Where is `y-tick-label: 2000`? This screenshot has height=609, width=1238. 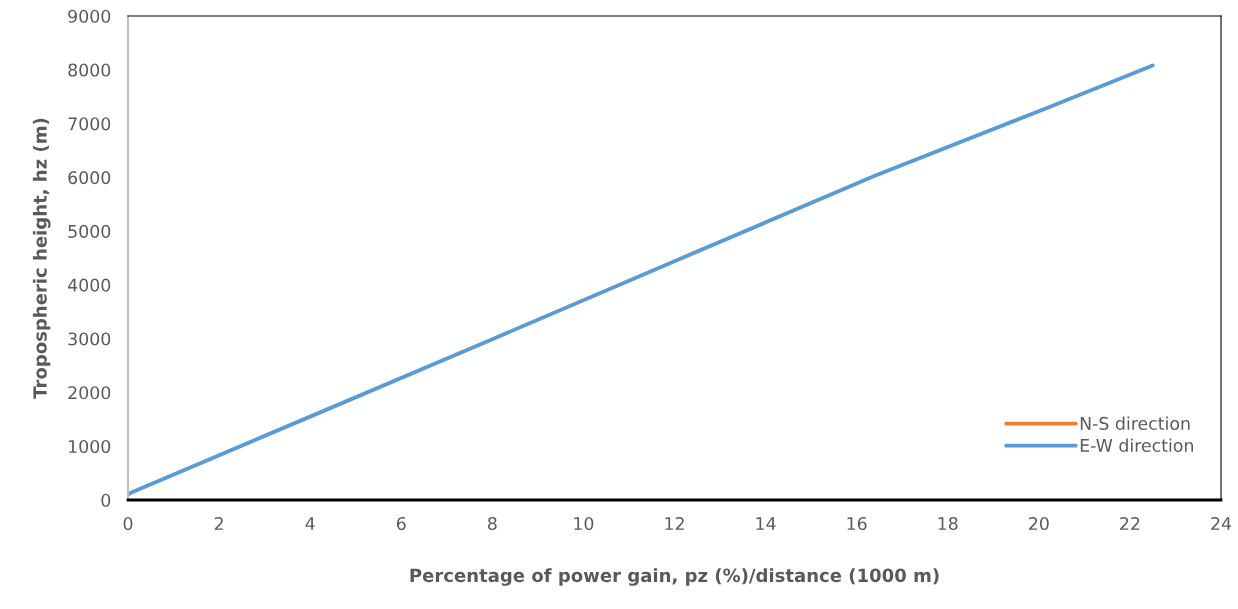
y-tick-label: 2000 is located at coordinates (89, 393).